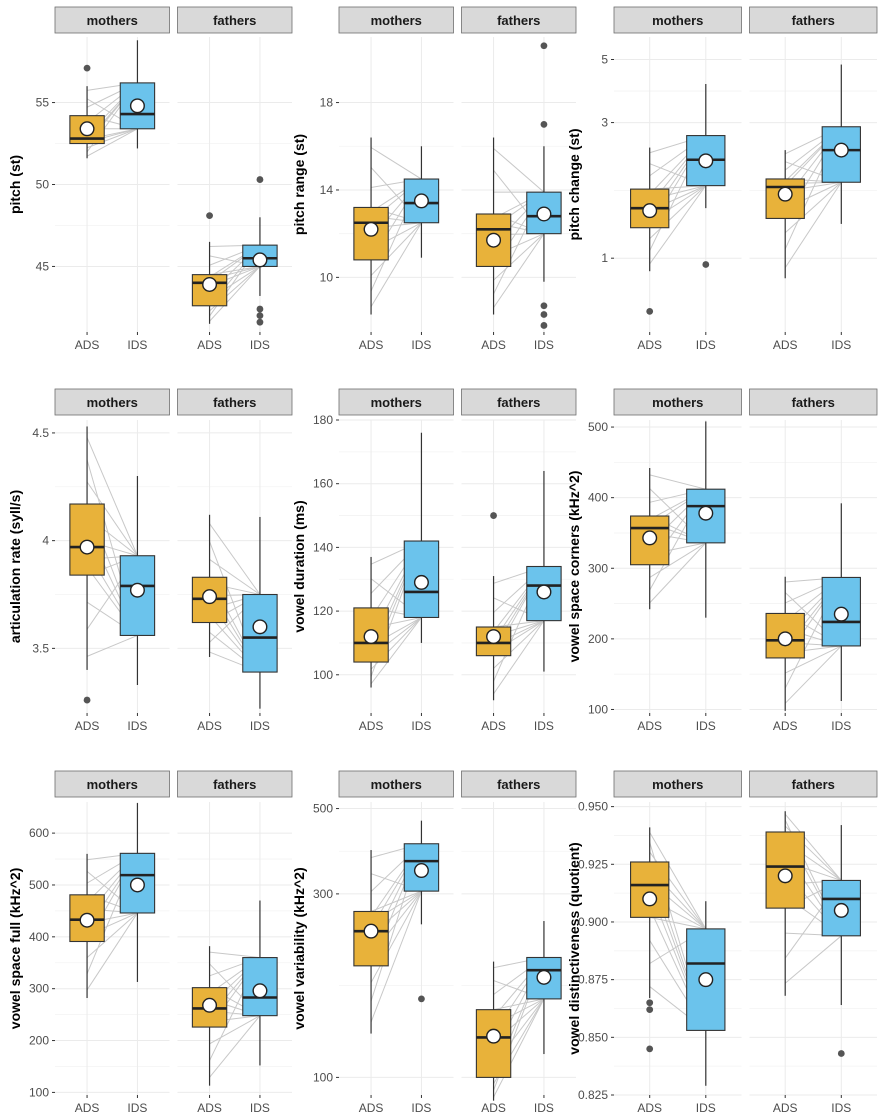 The height and width of the screenshot is (1119, 885). Describe the element at coordinates (15, 566) in the screenshot. I see `y-axis-label: articulation rate (syll/s)` at that location.